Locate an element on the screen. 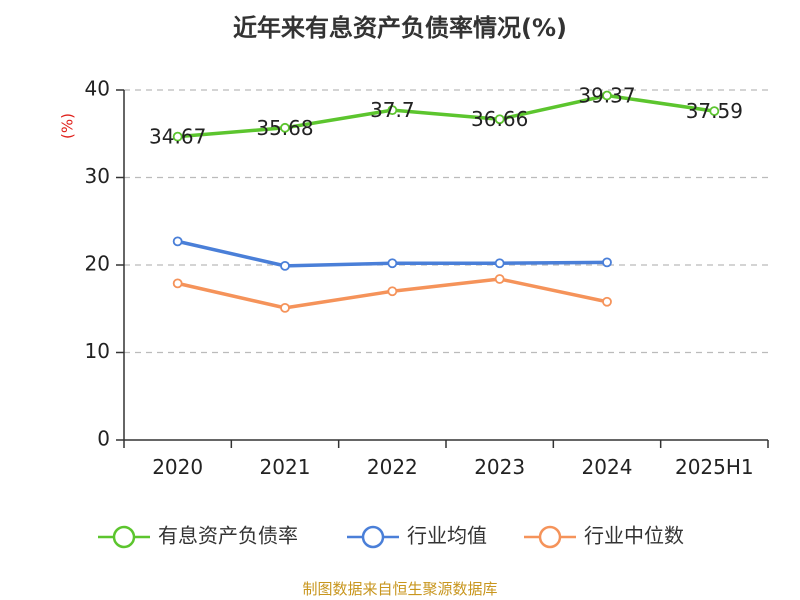 Image resolution: width=800 pixels, height=600 pixels. x-tick-label: 2020 is located at coordinates (177, 467).